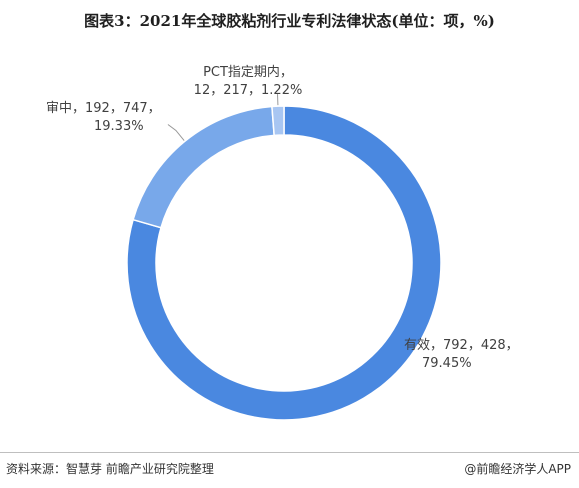  What do you see at coordinates (461, 345) in the screenshot?
I see `data-label-valid-line1: 有效，792，428，` at bounding box center [461, 345].